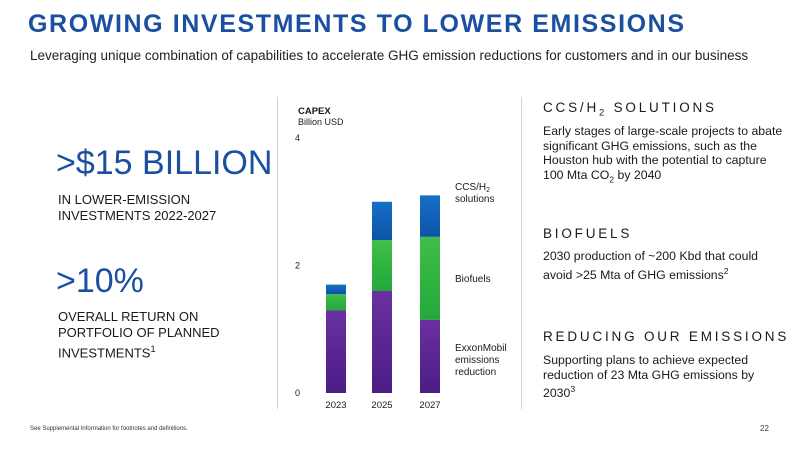  I want to click on bar-emissions-2025, so click(382, 342).